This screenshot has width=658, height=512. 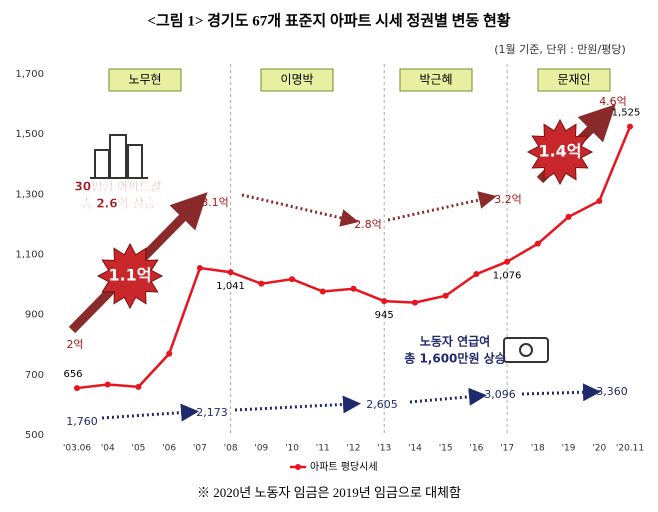 I want to click on x-tick-label: '07, so click(x=200, y=449).